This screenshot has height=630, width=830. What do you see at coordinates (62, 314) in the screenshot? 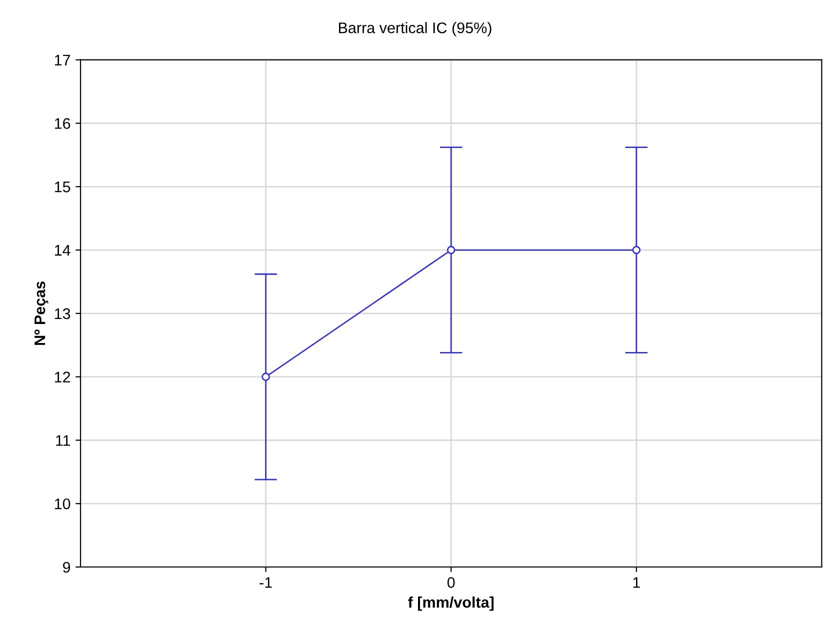
I see `y-tick-label: 13` at bounding box center [62, 314].